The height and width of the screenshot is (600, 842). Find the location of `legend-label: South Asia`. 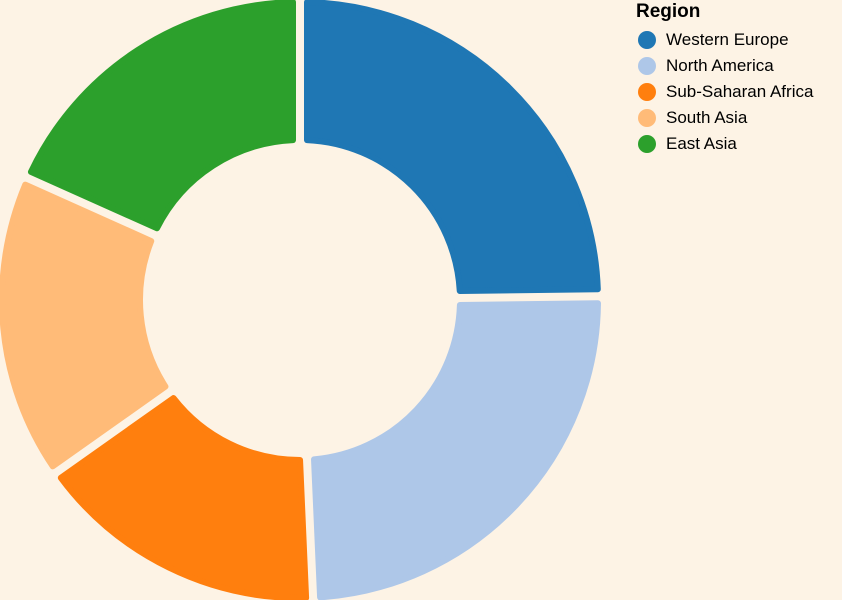

legend-label: South Asia is located at coordinates (707, 117).